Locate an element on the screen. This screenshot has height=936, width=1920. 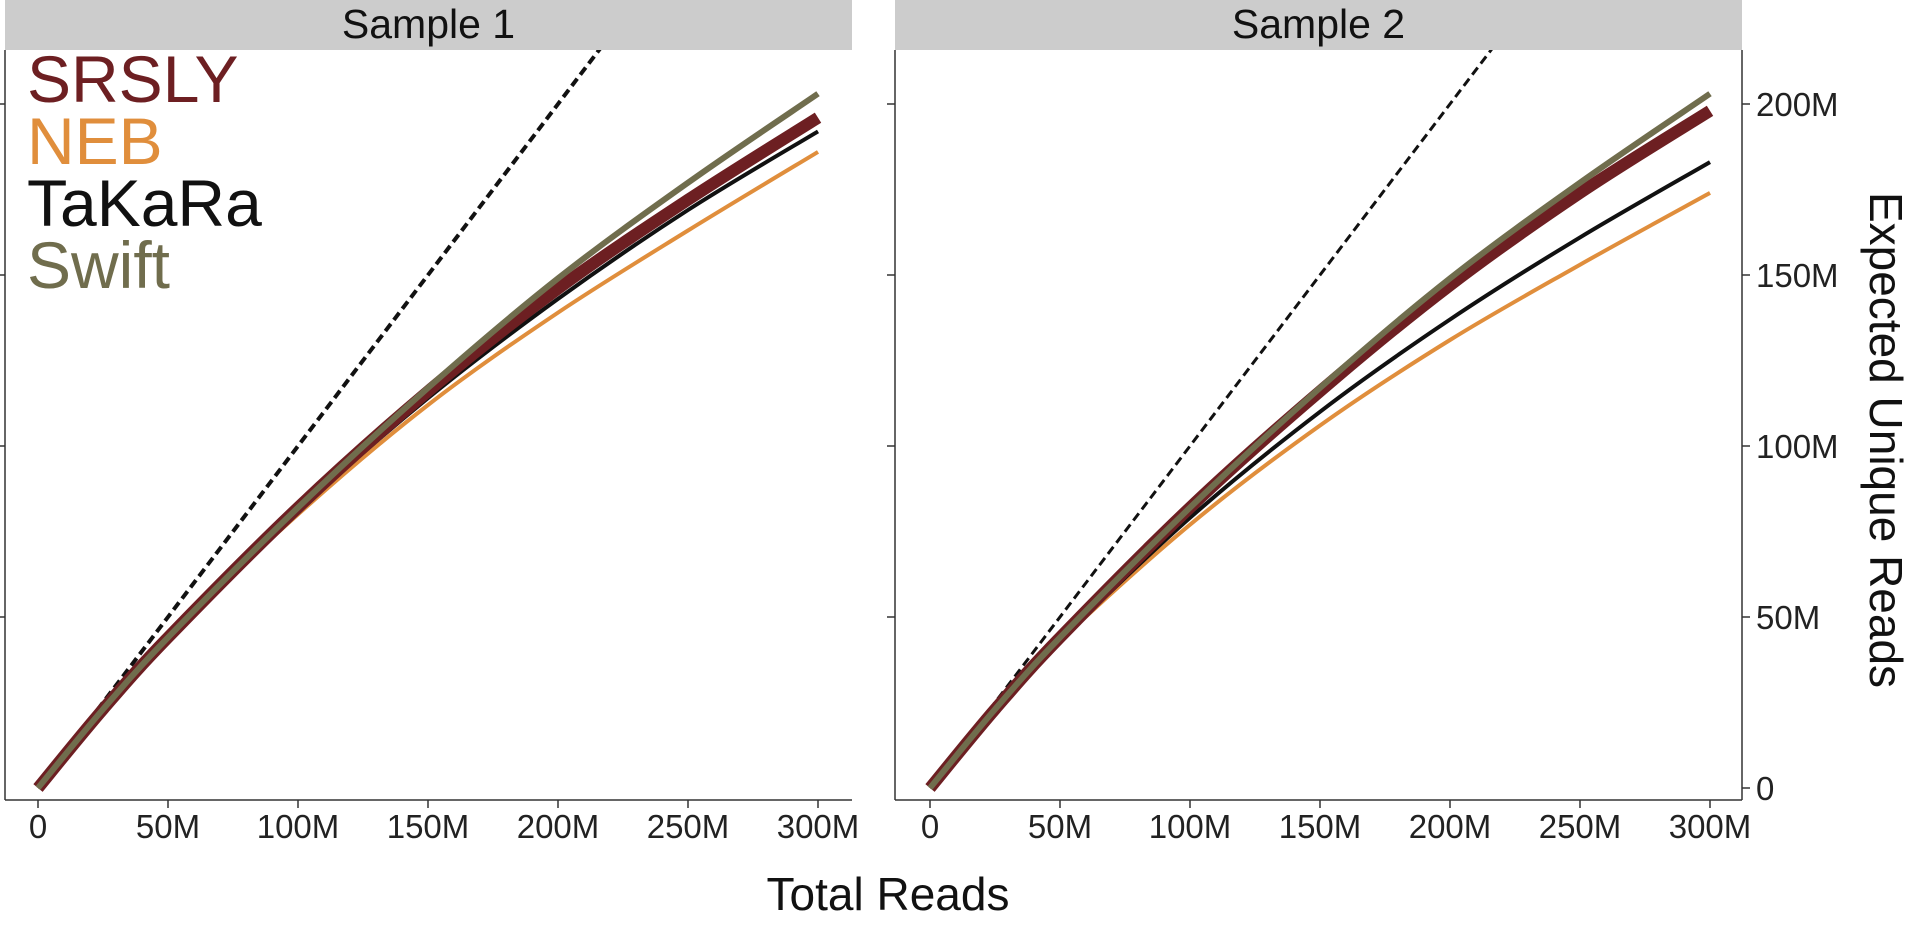
legend-entry-neb: NEB is located at coordinates (95, 141).